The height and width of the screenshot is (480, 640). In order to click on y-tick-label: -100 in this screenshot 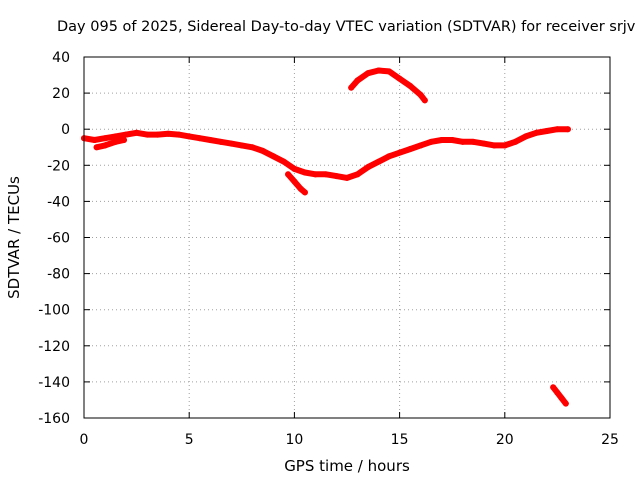, I will do `click(54, 311)`.